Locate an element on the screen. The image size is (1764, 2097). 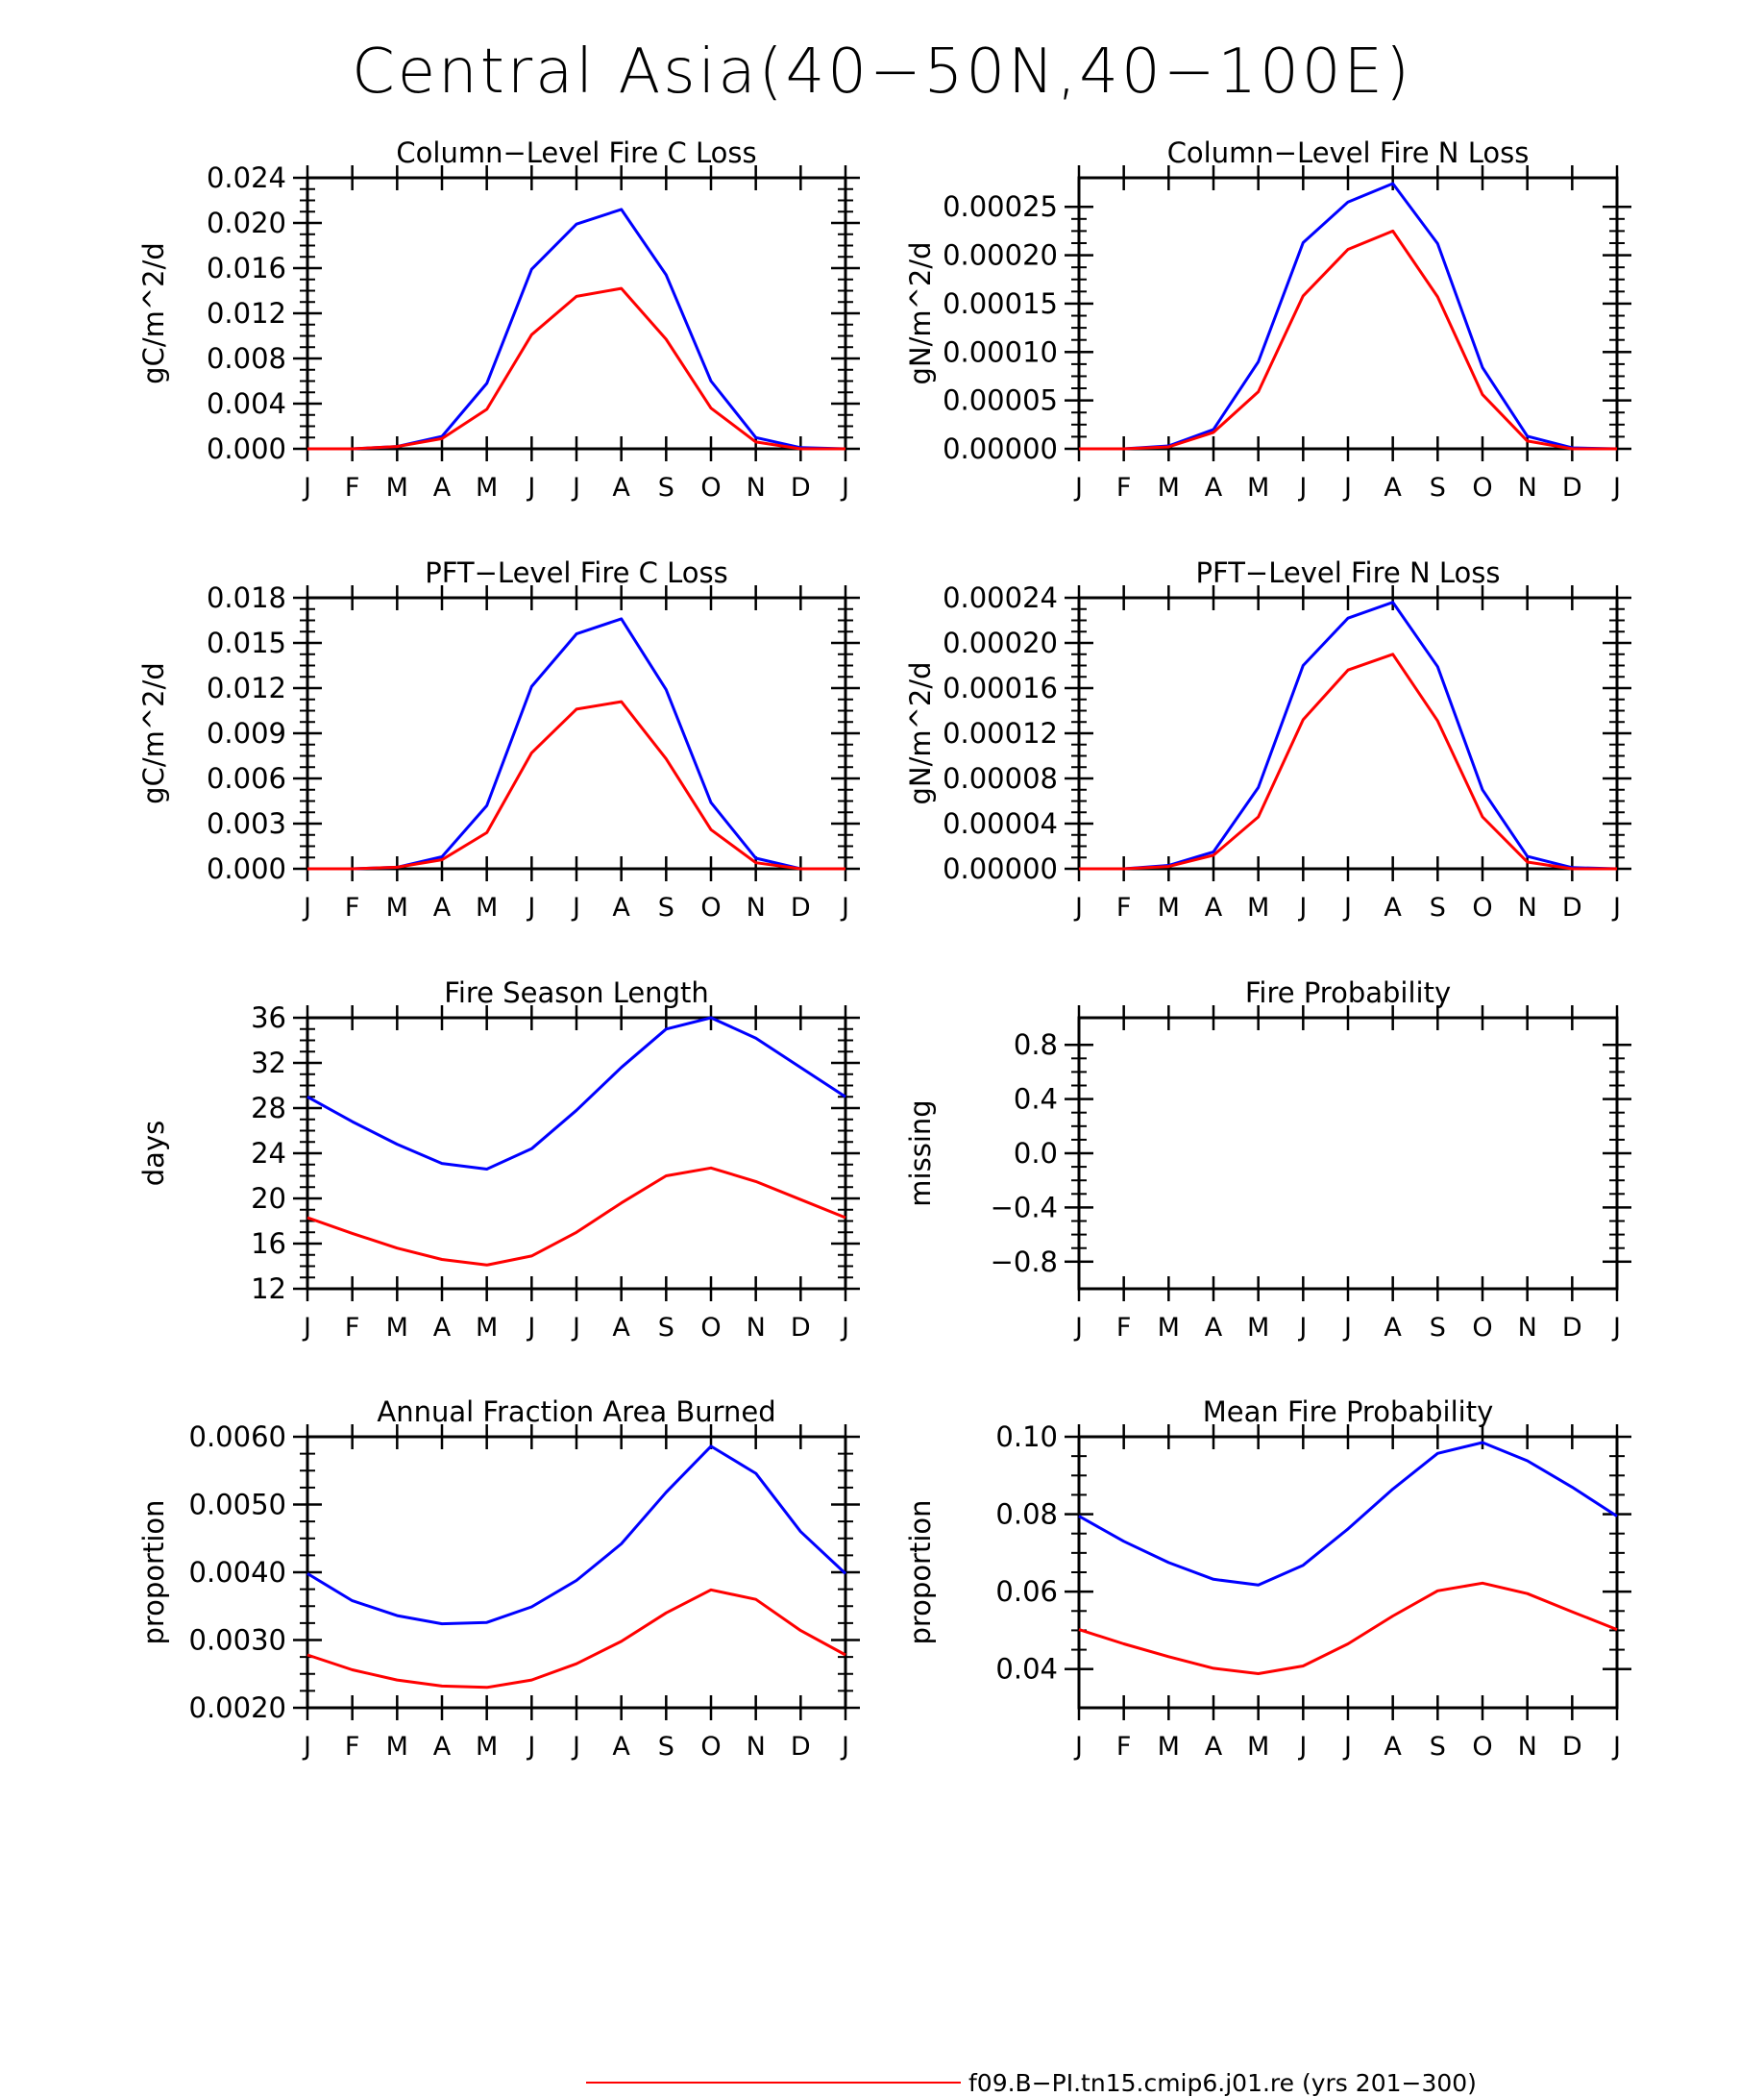
y-tick-label: 0.08 is located at coordinates (1026, 1514).